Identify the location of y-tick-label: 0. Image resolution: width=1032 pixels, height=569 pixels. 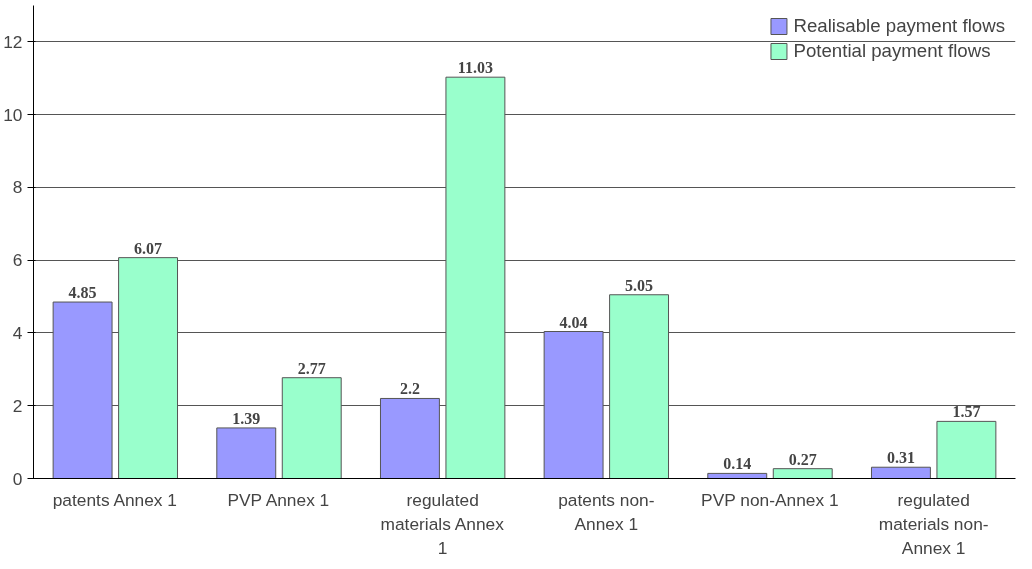
(17, 478).